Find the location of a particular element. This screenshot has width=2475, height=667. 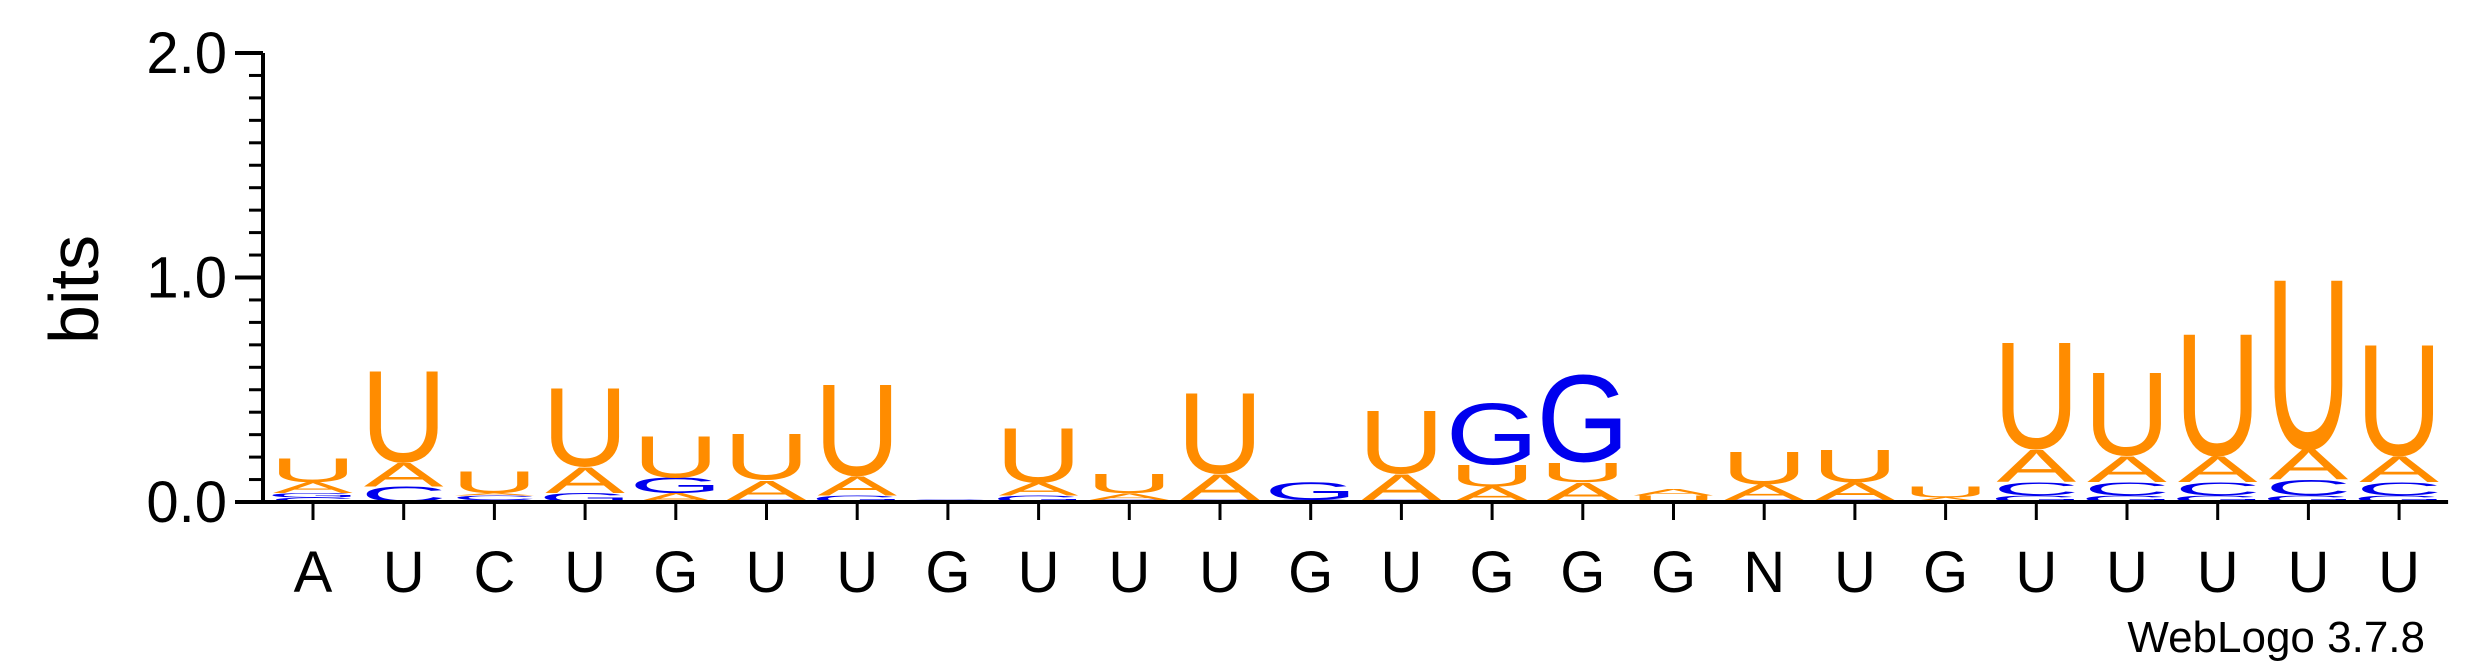

position-label: C is located at coordinates (494, 572).